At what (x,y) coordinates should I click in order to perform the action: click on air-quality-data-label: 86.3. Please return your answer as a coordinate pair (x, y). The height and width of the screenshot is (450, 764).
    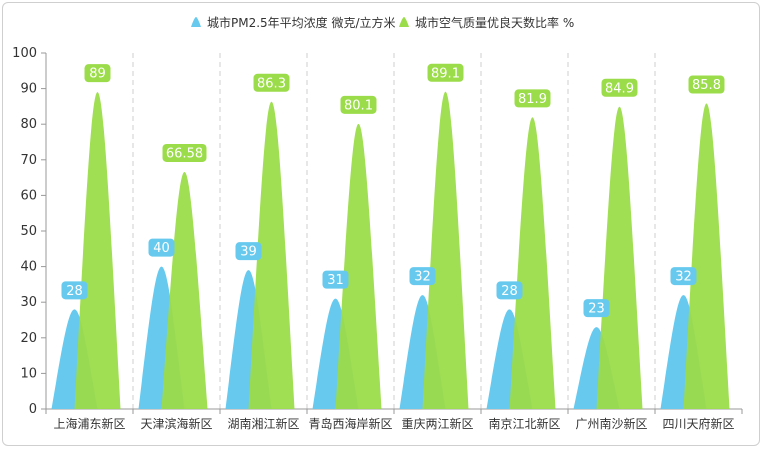
    Looking at the image, I should click on (271, 83).